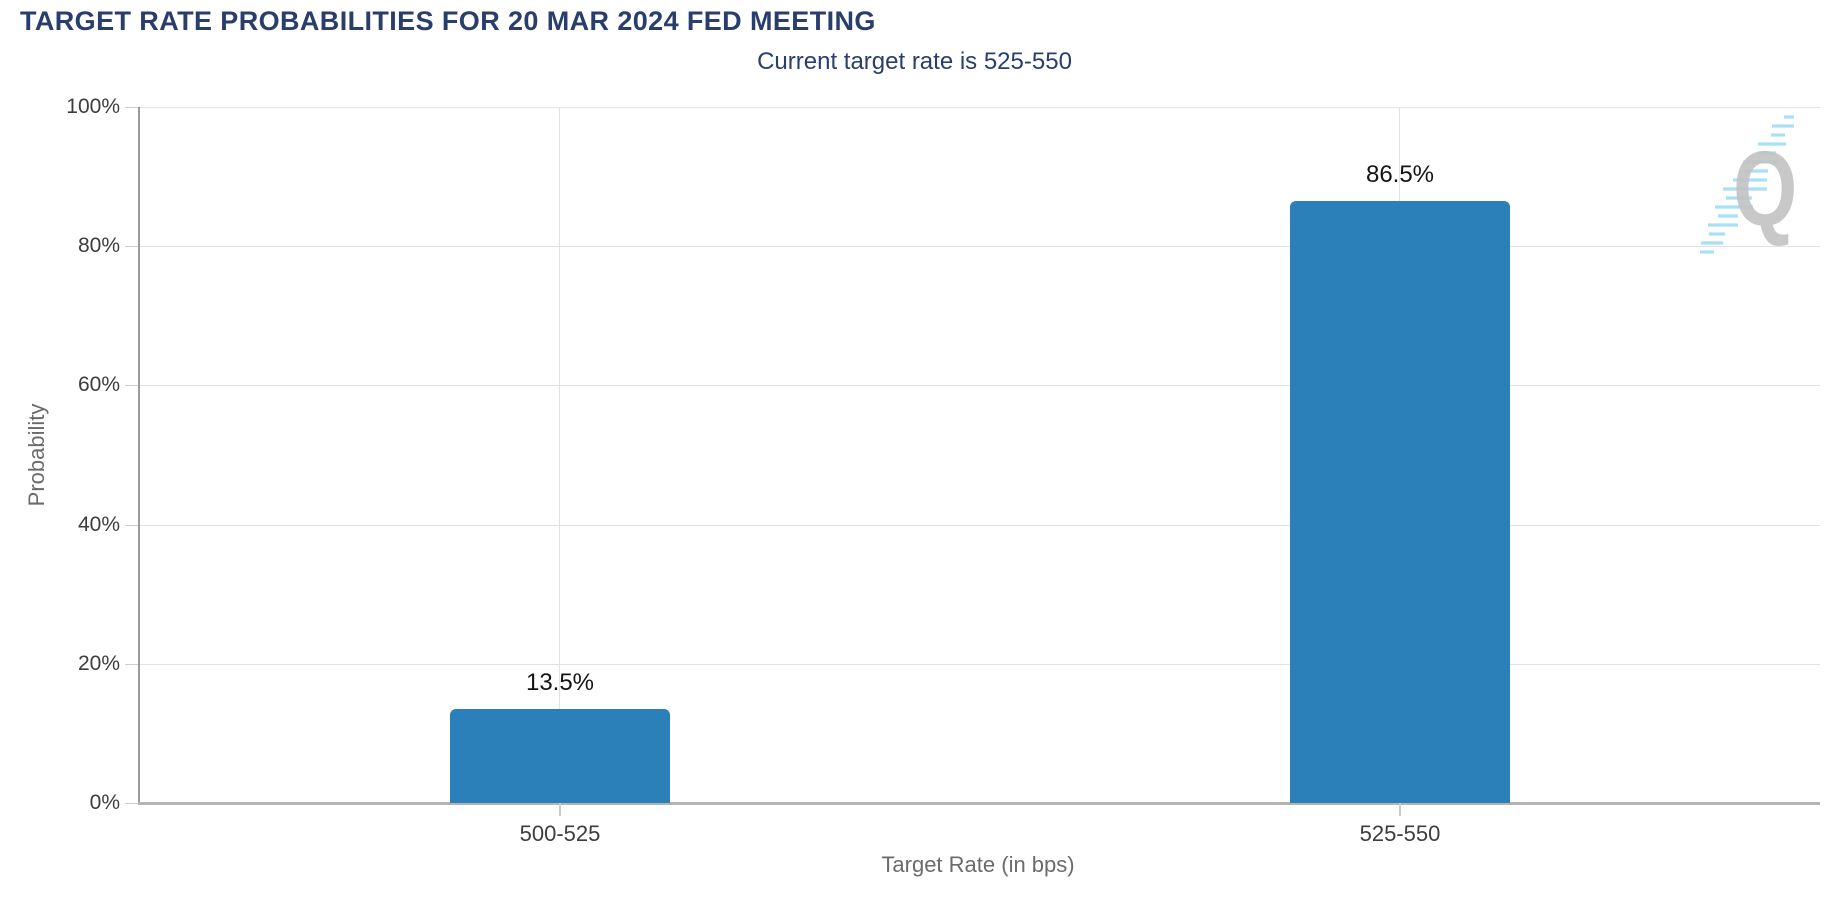 This screenshot has width=1829, height=899. I want to click on x-axis-title: Target Rate (in bps), so click(978, 864).